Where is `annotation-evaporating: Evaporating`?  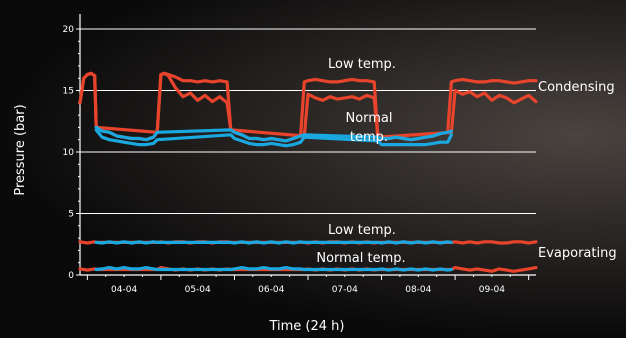 annotation-evaporating: Evaporating is located at coordinates (577, 253).